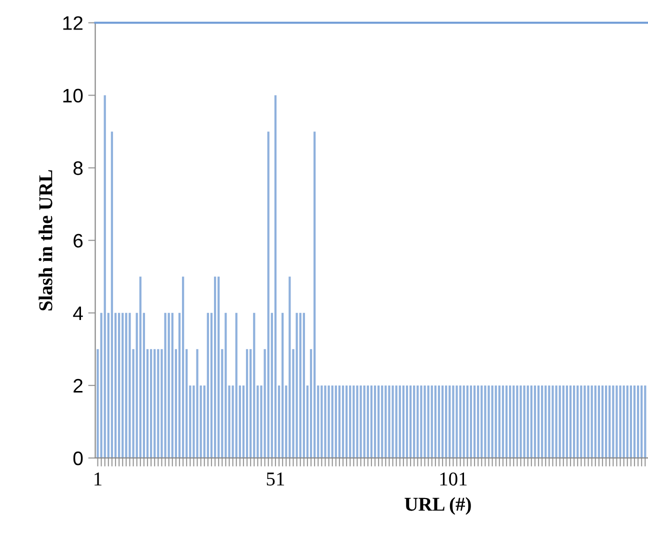 The image size is (648, 542). I want to click on x-tick-label: 51, so click(275, 479).